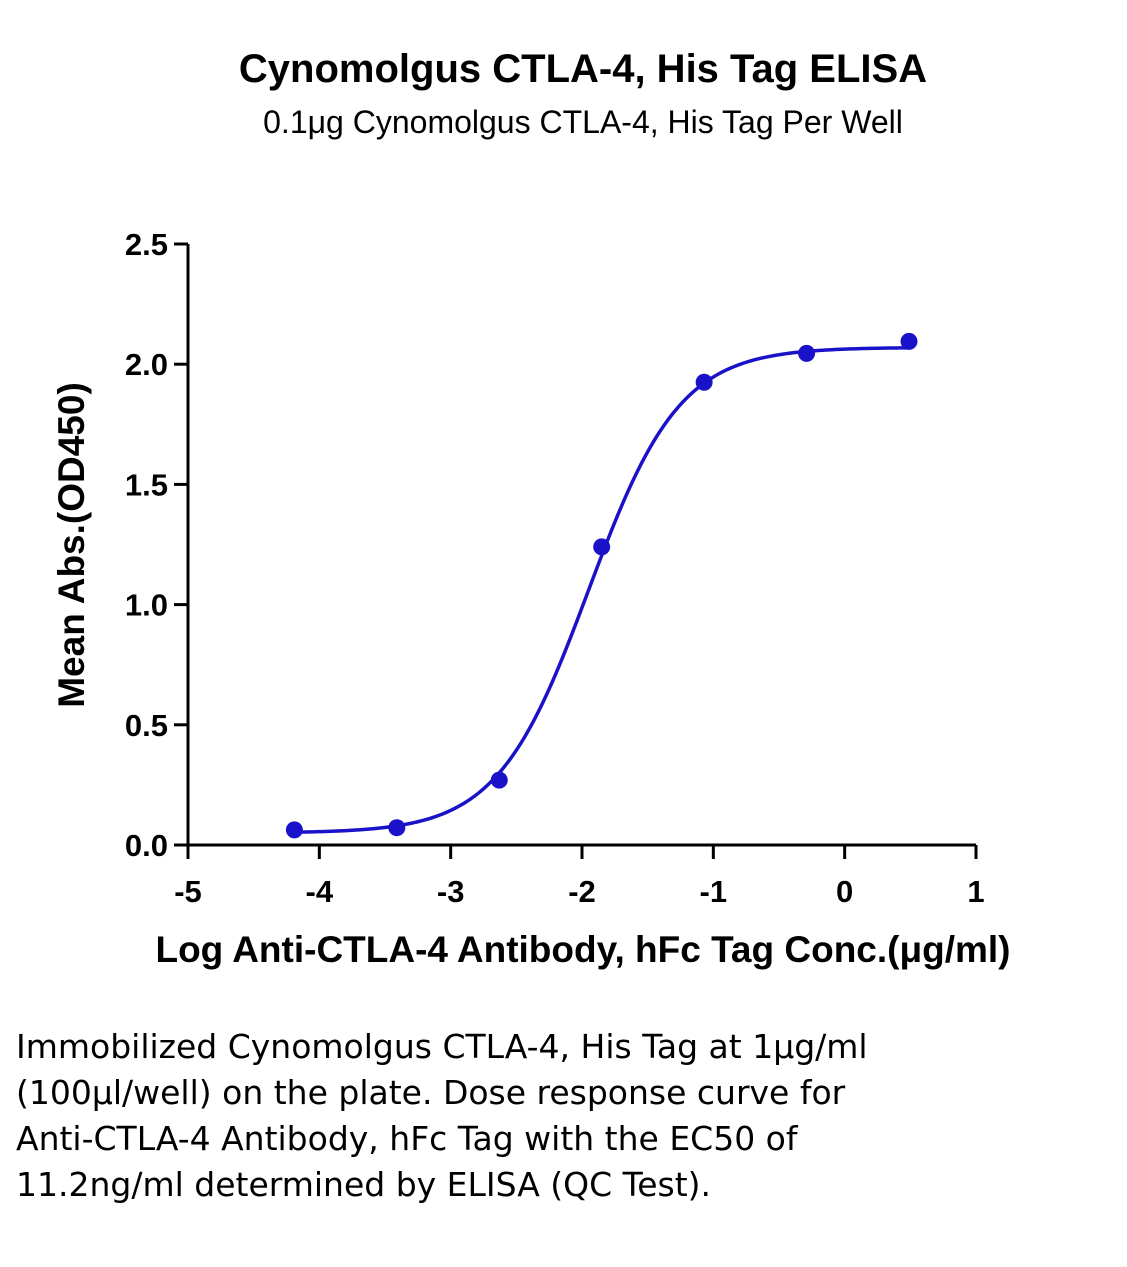 The image size is (1127, 1267). I want to click on x-tick-label: -2, so click(582, 891).